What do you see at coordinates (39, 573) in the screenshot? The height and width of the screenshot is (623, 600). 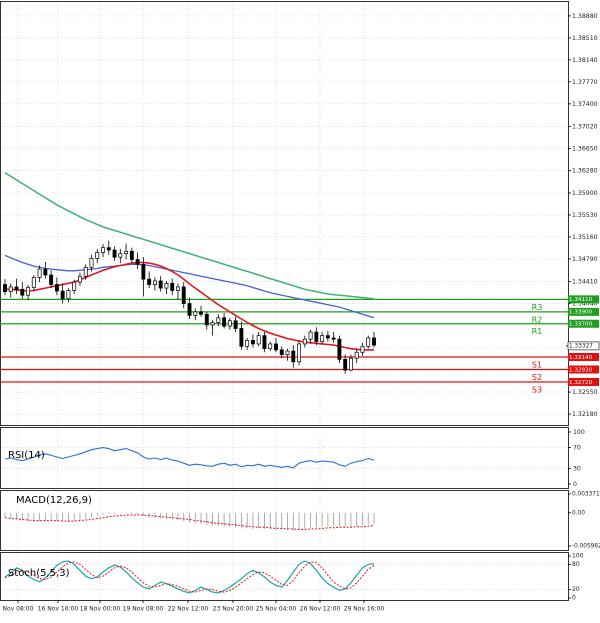 I see `stoch-label: Stoch(5,5,3)` at bounding box center [39, 573].